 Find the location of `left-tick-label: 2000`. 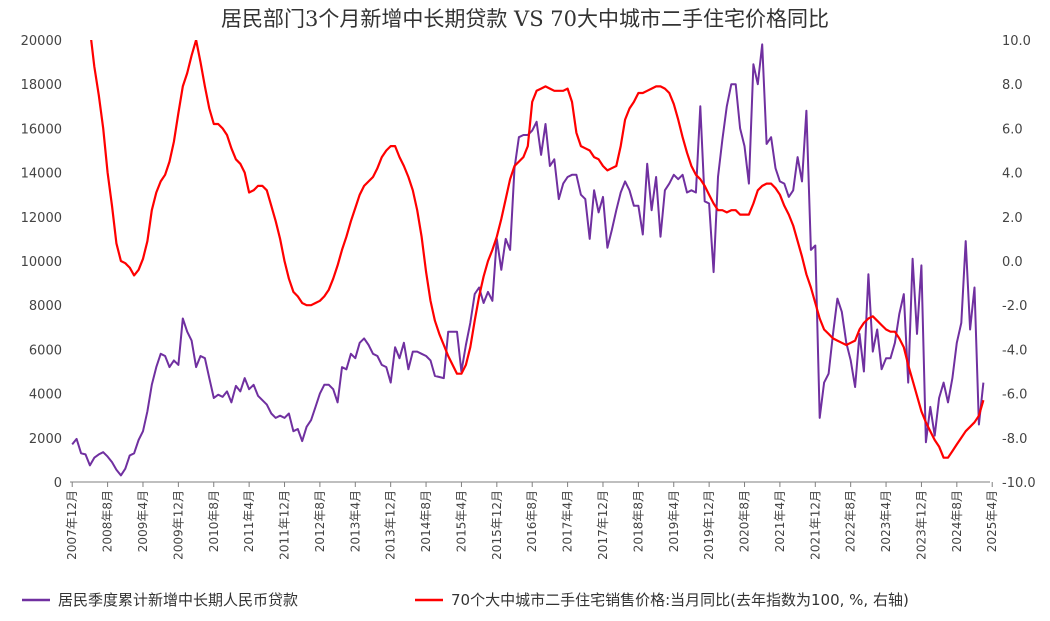

left-tick-label: 2000 is located at coordinates (45, 439).